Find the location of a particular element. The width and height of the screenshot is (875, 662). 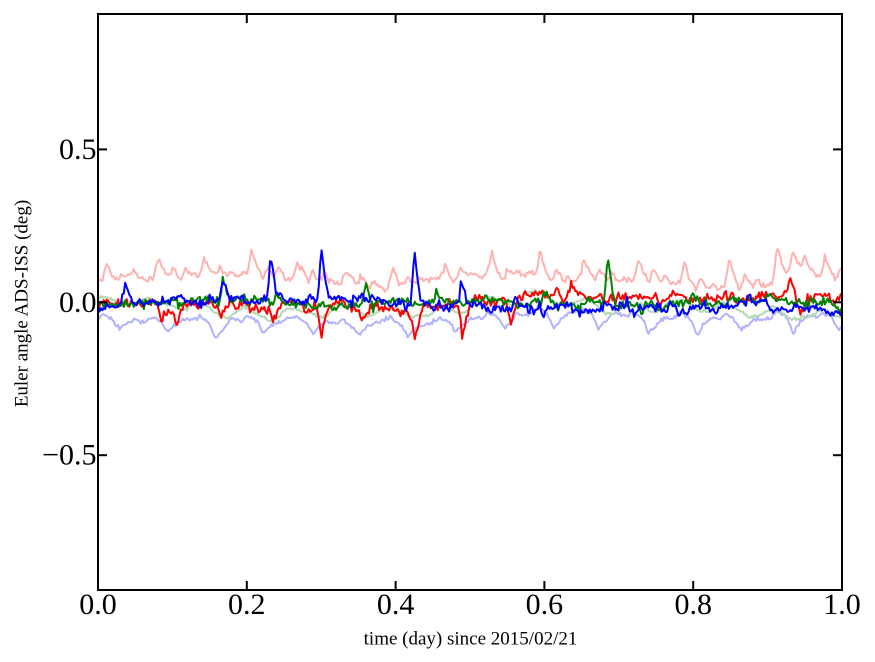

svg-text: 0.2 is located at coordinates (247, 604).